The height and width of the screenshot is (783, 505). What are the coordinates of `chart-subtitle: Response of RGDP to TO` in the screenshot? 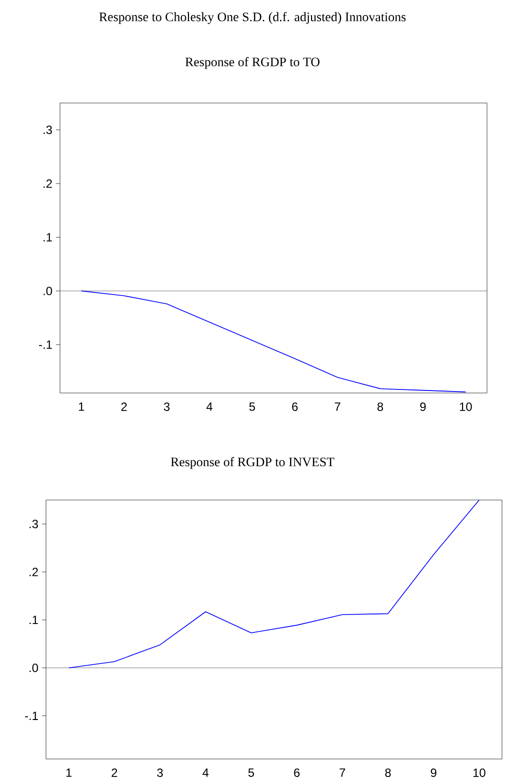 It's located at (252, 63).